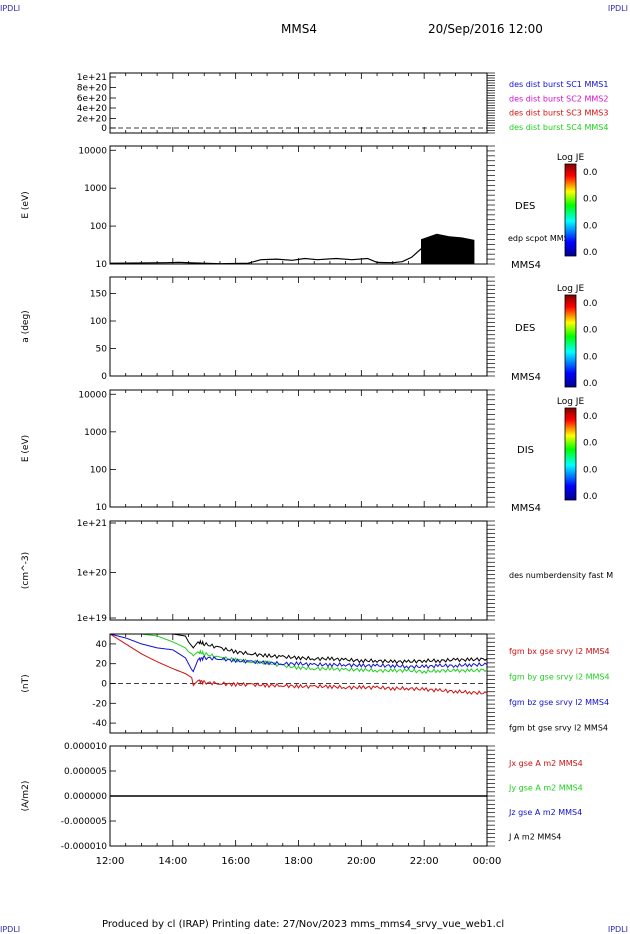 This screenshot has width=630, height=934. I want to click on corner-label-top-right: IPDLI, so click(617, 8).